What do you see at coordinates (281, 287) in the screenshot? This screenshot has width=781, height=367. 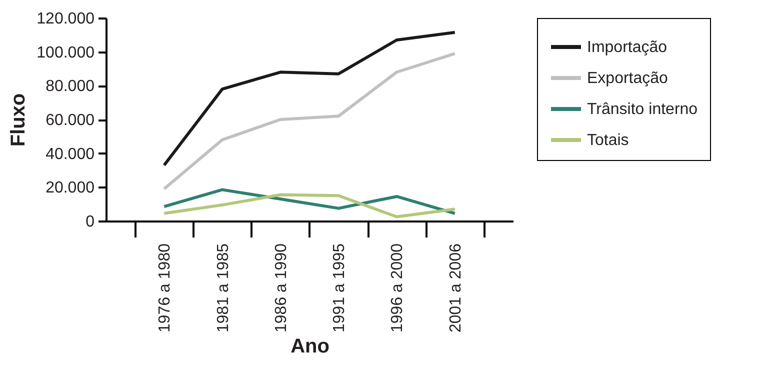 I see `x-tick-label: 1986 a 1990` at bounding box center [281, 287].